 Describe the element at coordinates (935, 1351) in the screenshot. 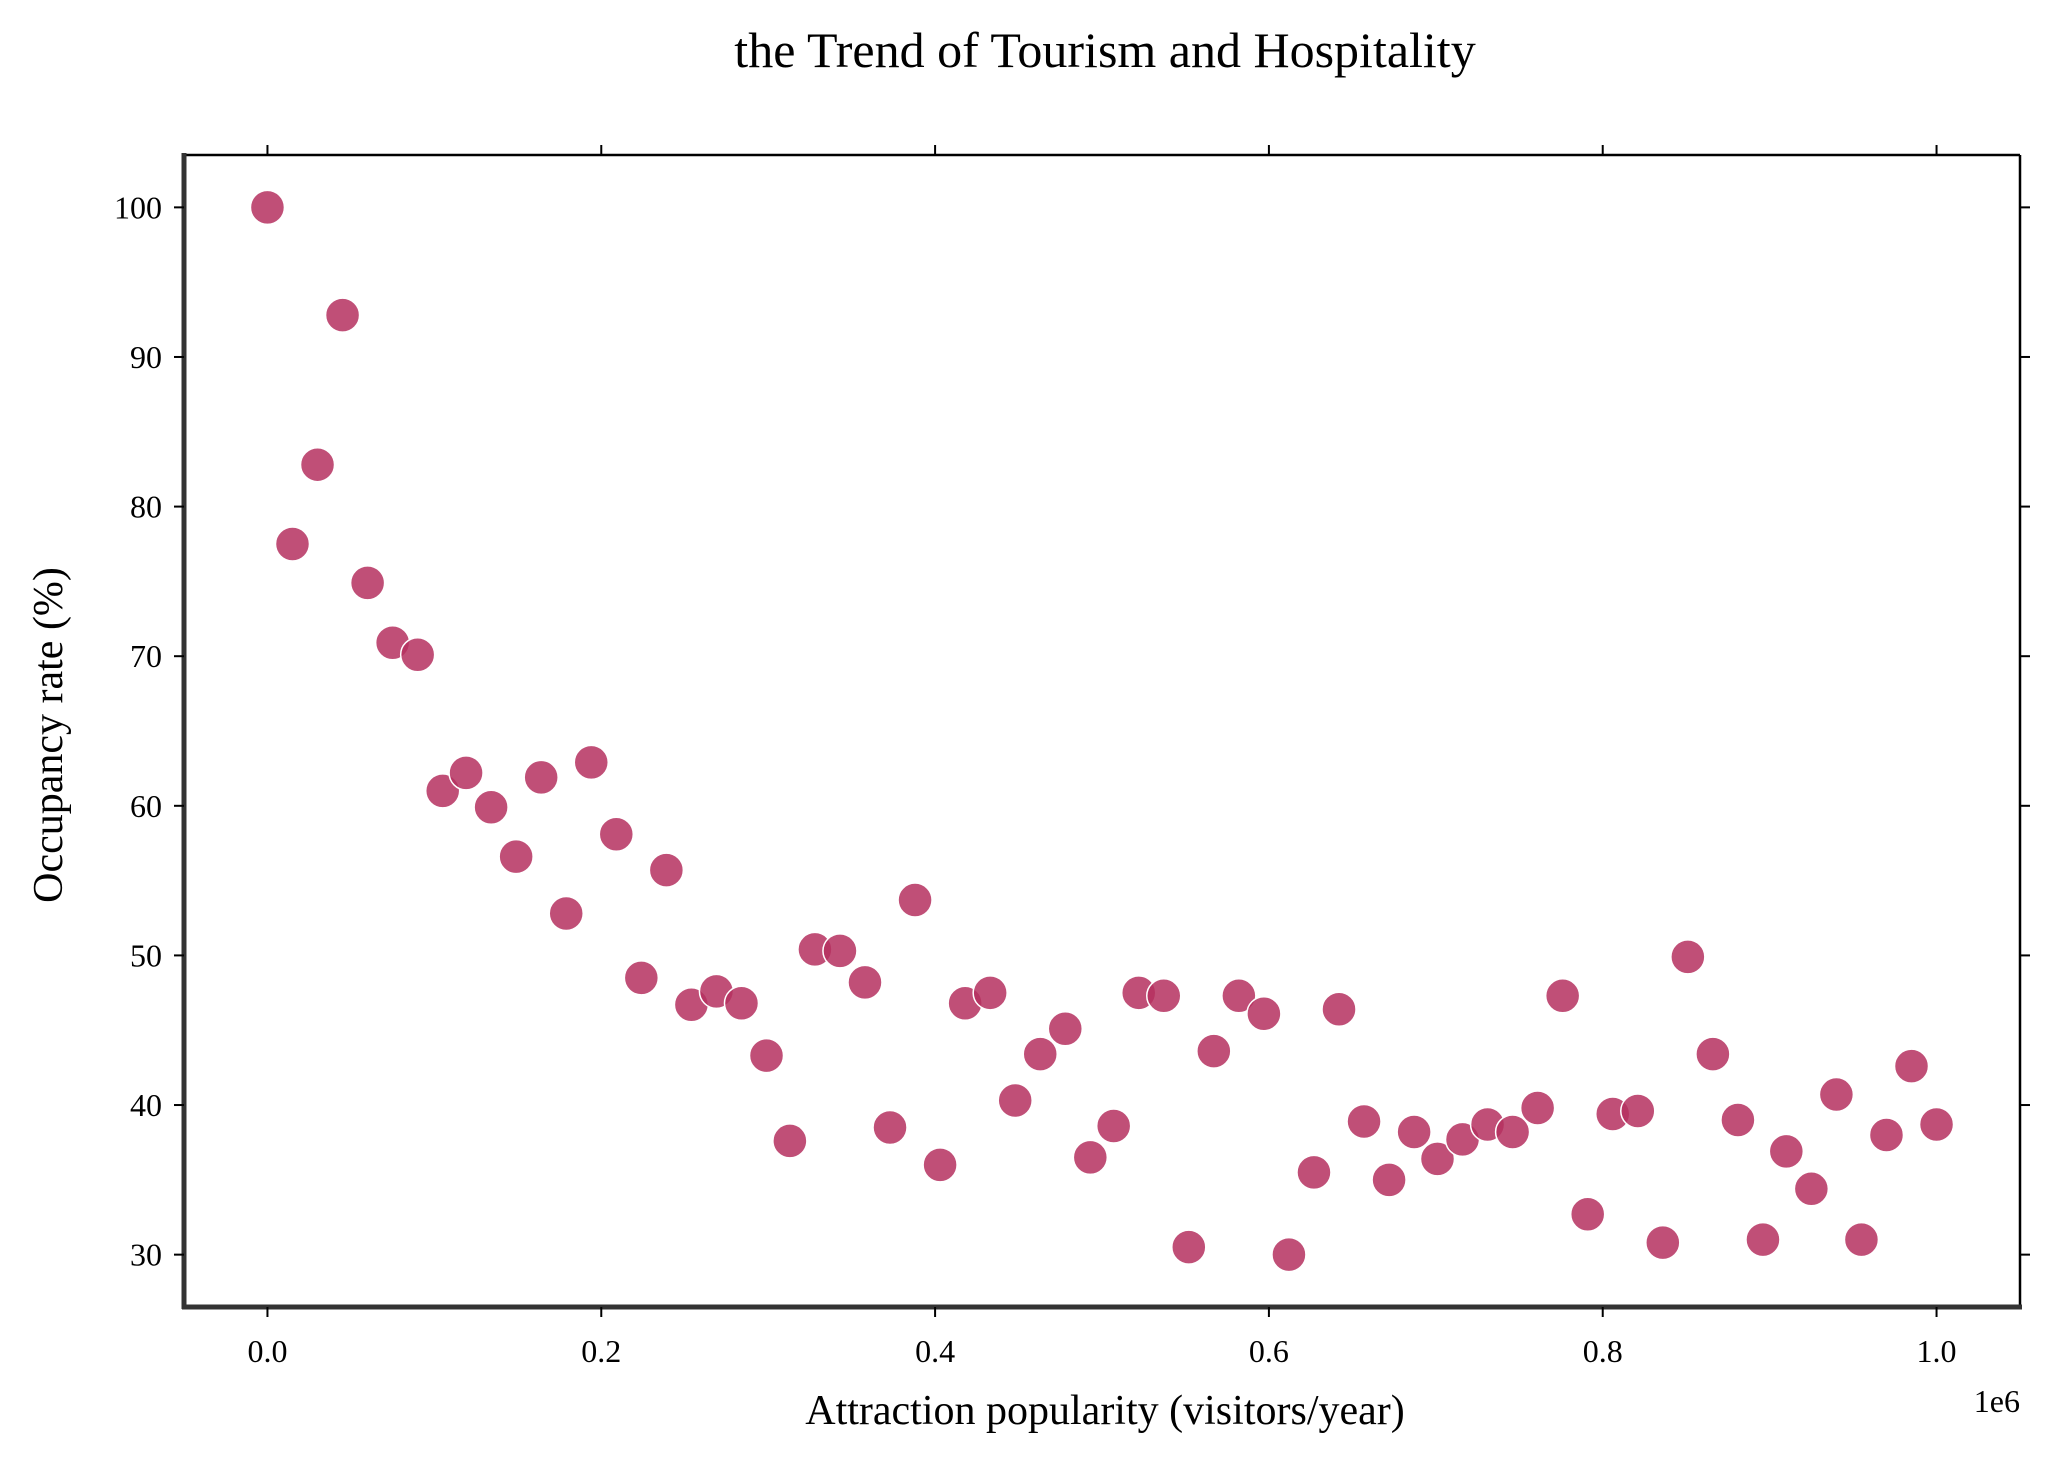

I see `x-tick-label: 0.4` at that location.